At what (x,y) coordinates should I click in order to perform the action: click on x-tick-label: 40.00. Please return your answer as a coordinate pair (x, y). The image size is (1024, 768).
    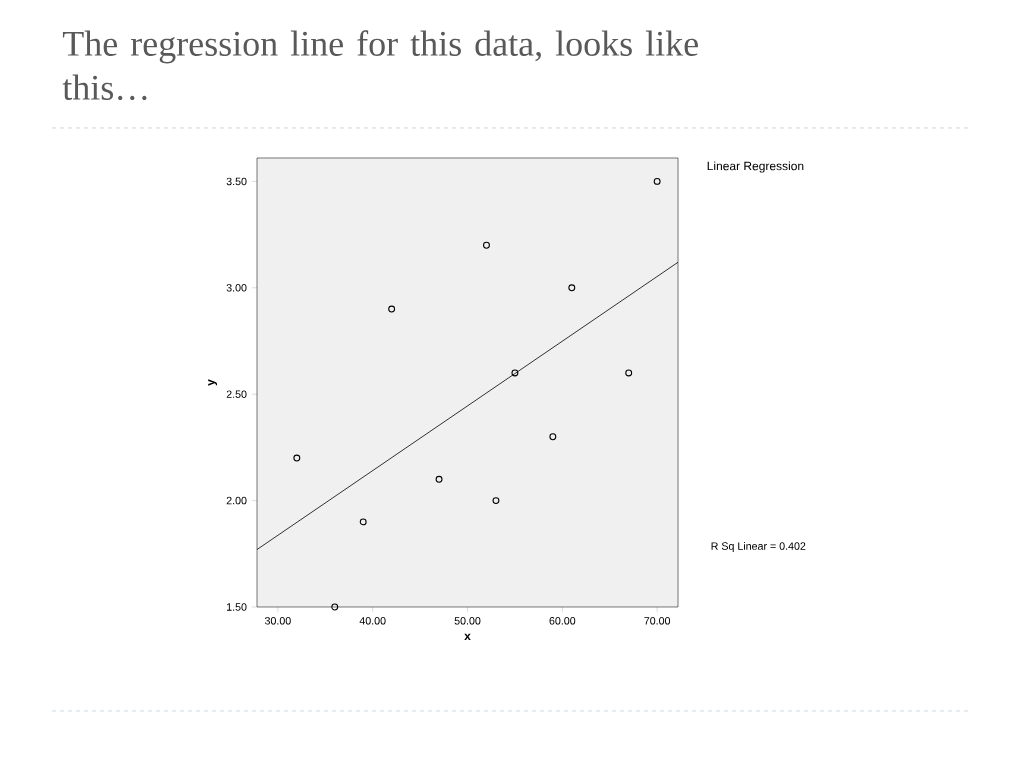
    Looking at the image, I should click on (372, 621).